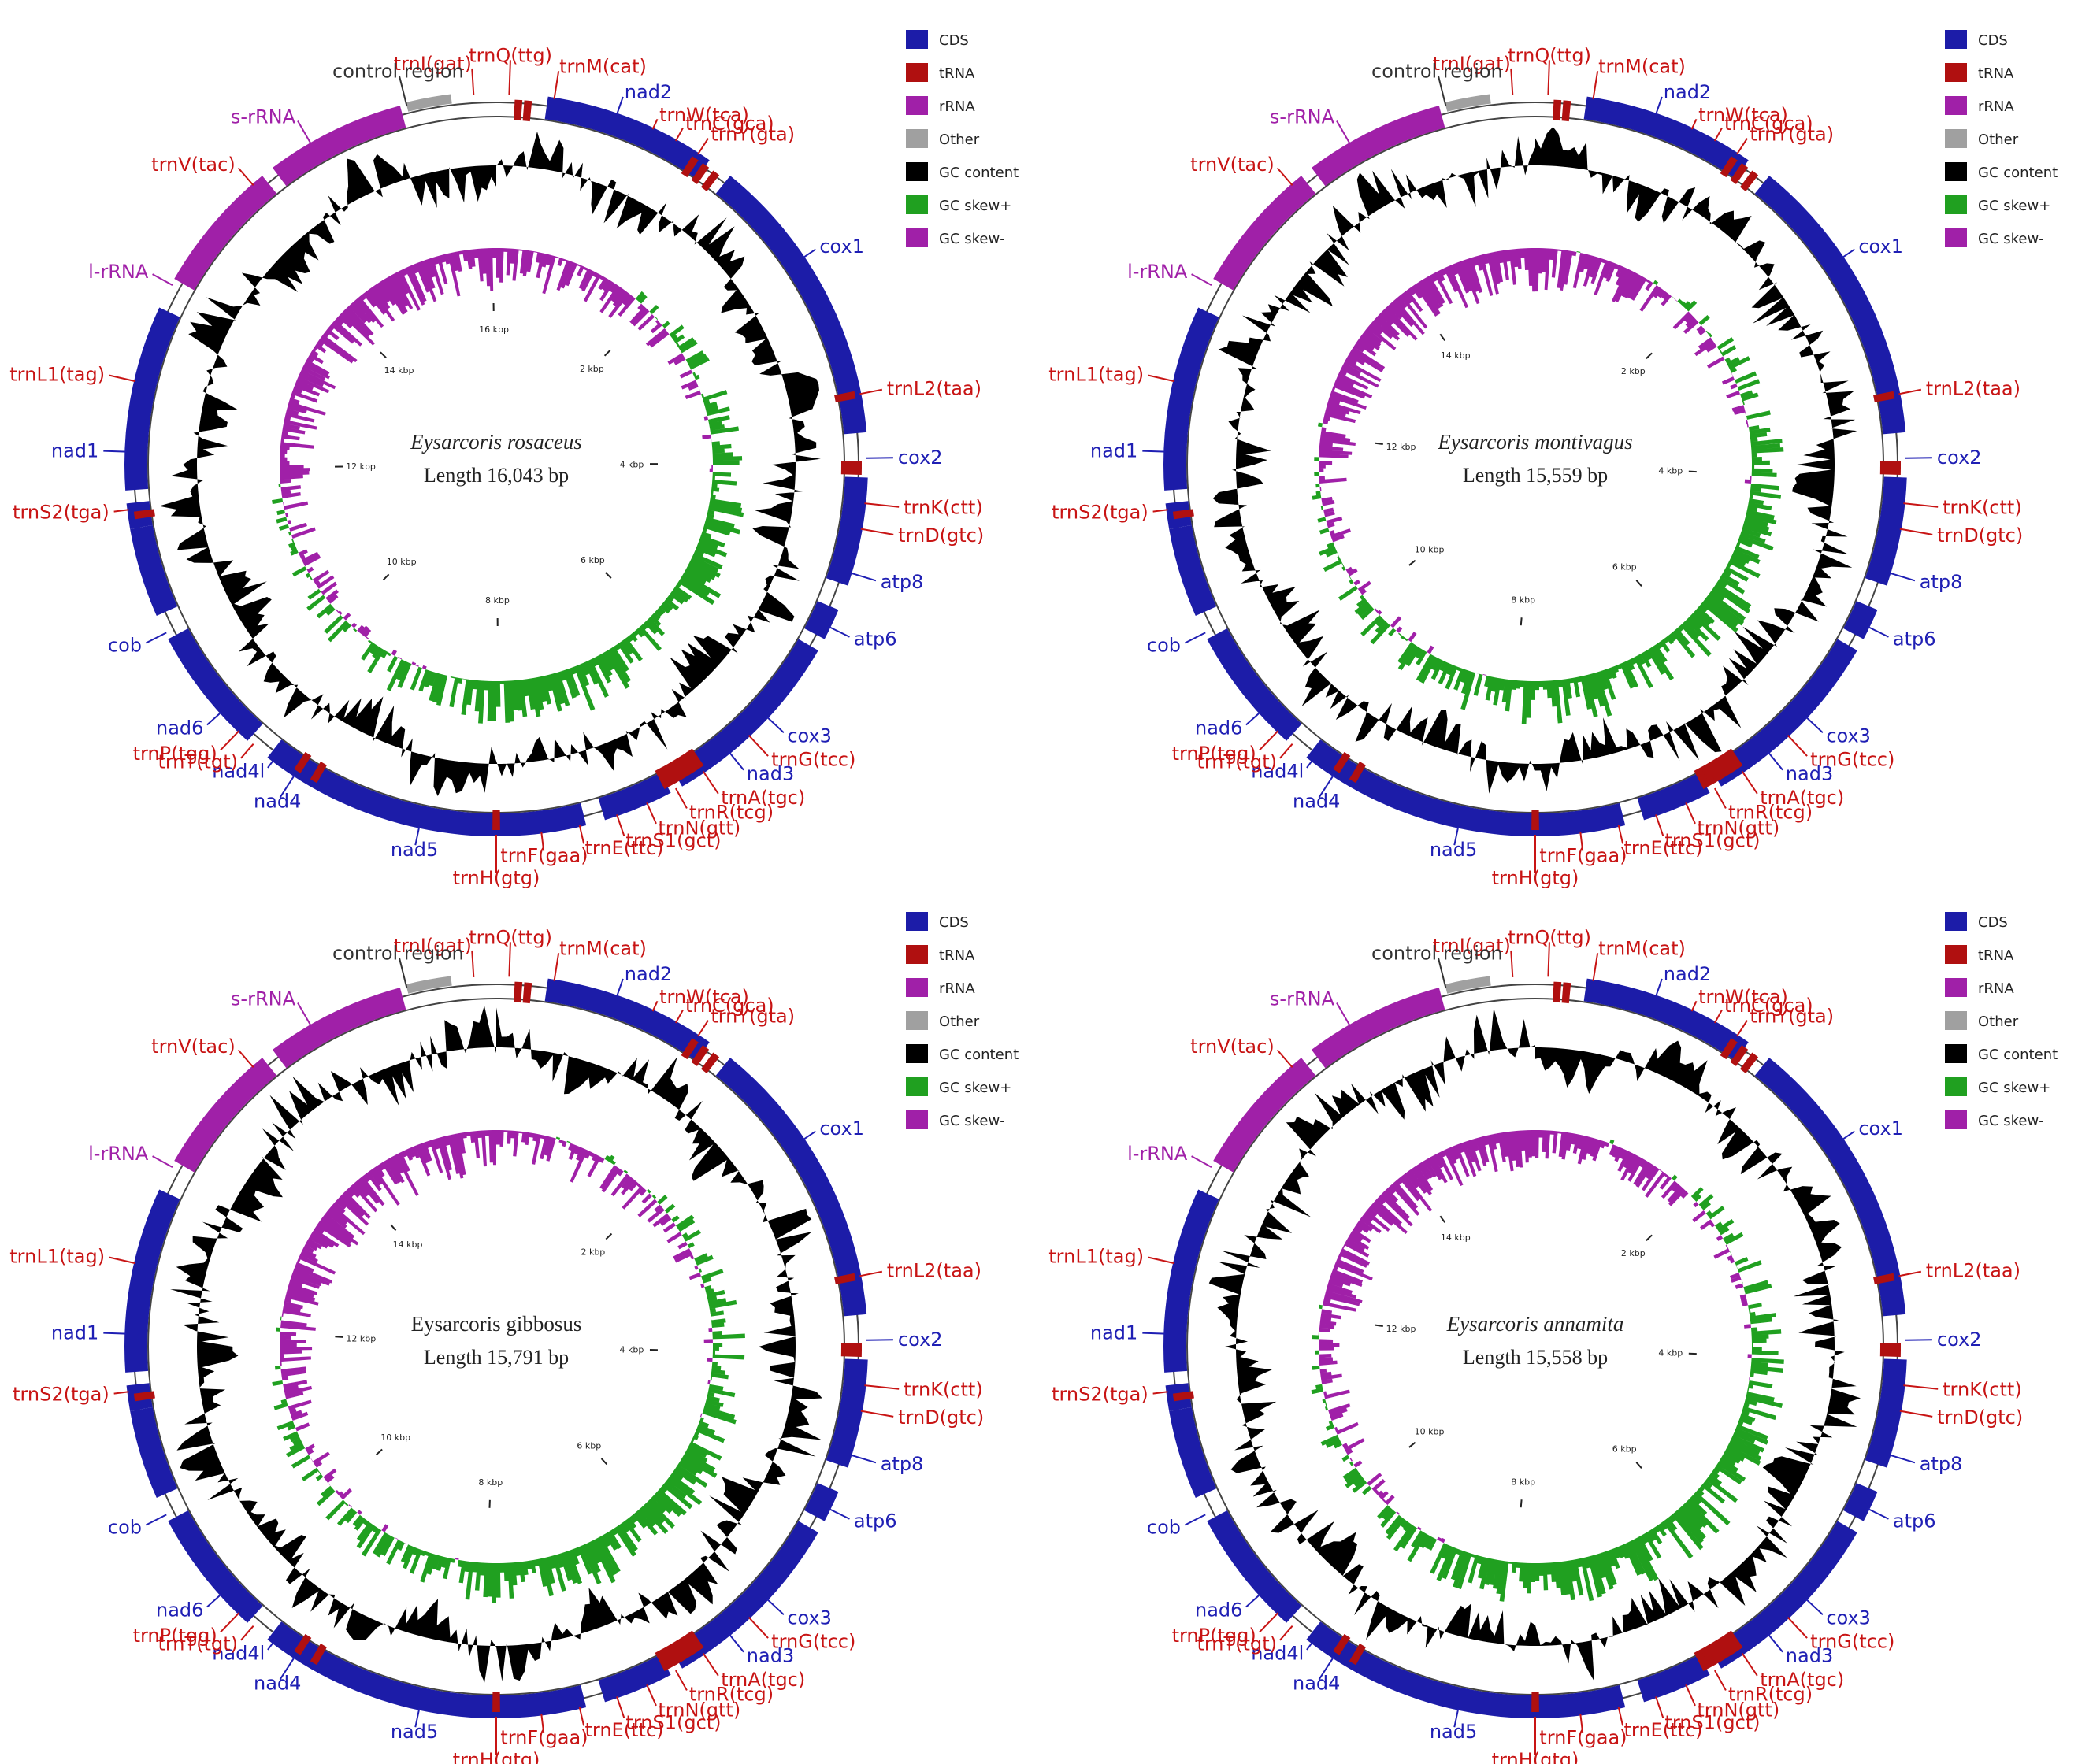 The width and height of the screenshot is (2078, 1764). I want to click on kbp-tick-label: 2 kbp, so click(592, 369).